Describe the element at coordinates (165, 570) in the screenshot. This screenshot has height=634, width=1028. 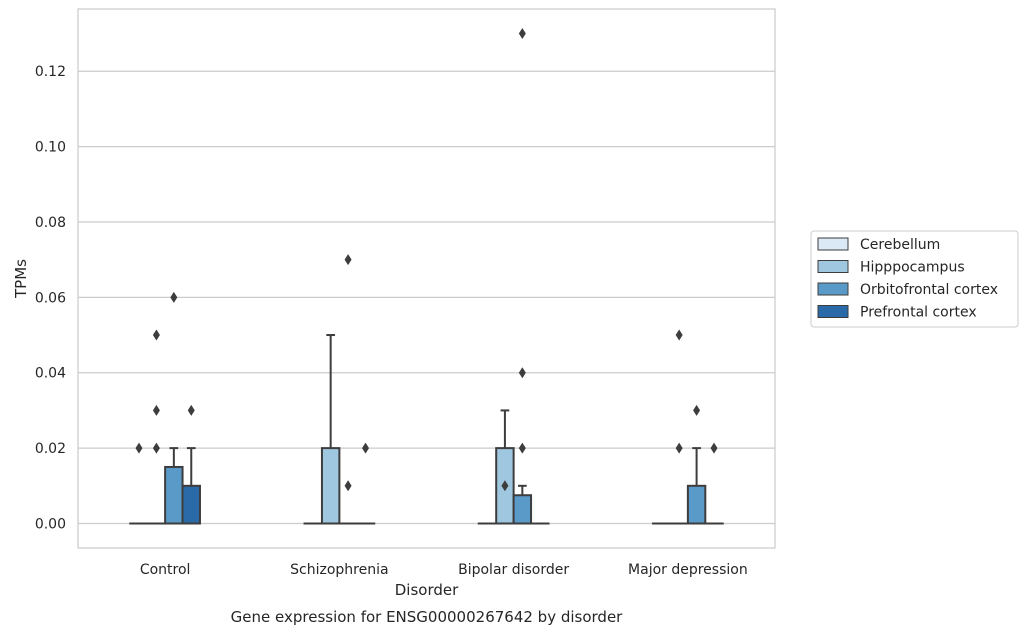
I see `x-tick-label: Control` at that location.